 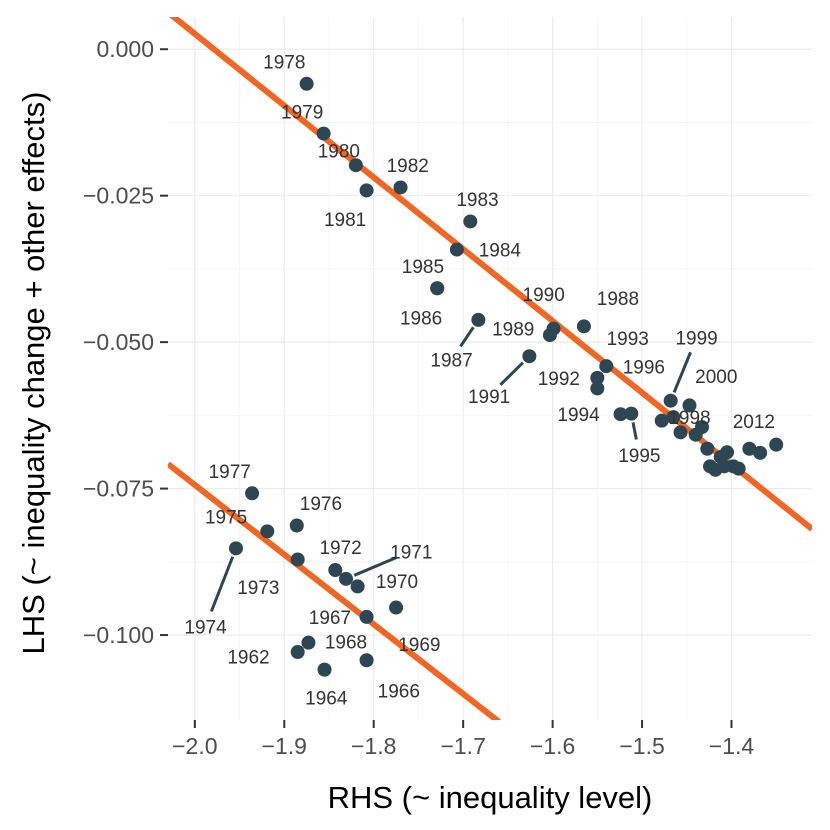 I want to click on point-label: 1981, so click(x=345, y=220).